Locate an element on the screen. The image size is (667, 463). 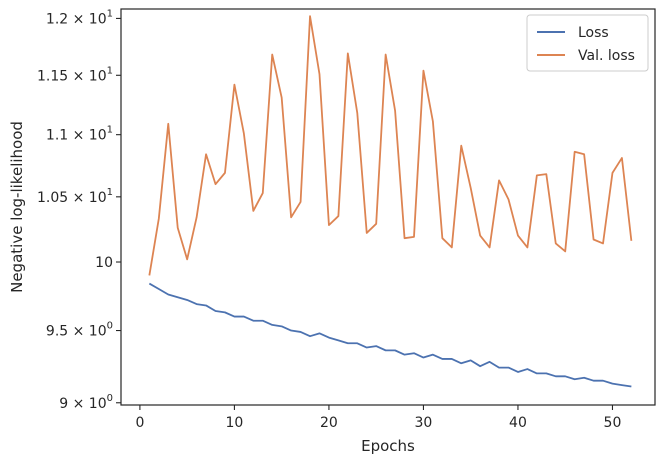
legend-box is located at coordinates (587, 43).